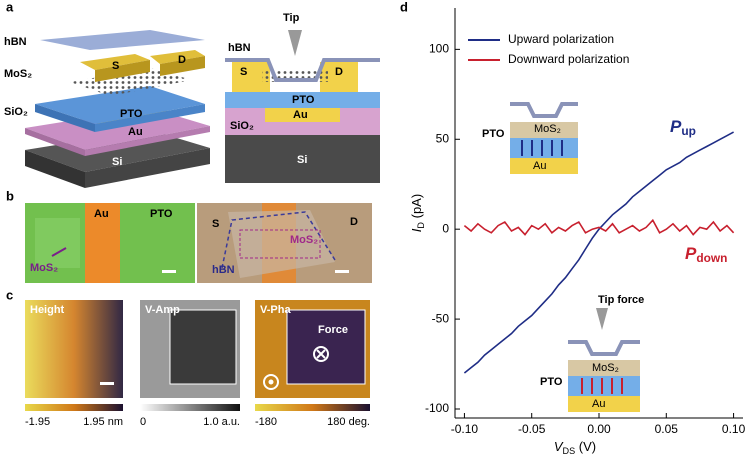  I want to click on panel-label: c, so click(9, 294).